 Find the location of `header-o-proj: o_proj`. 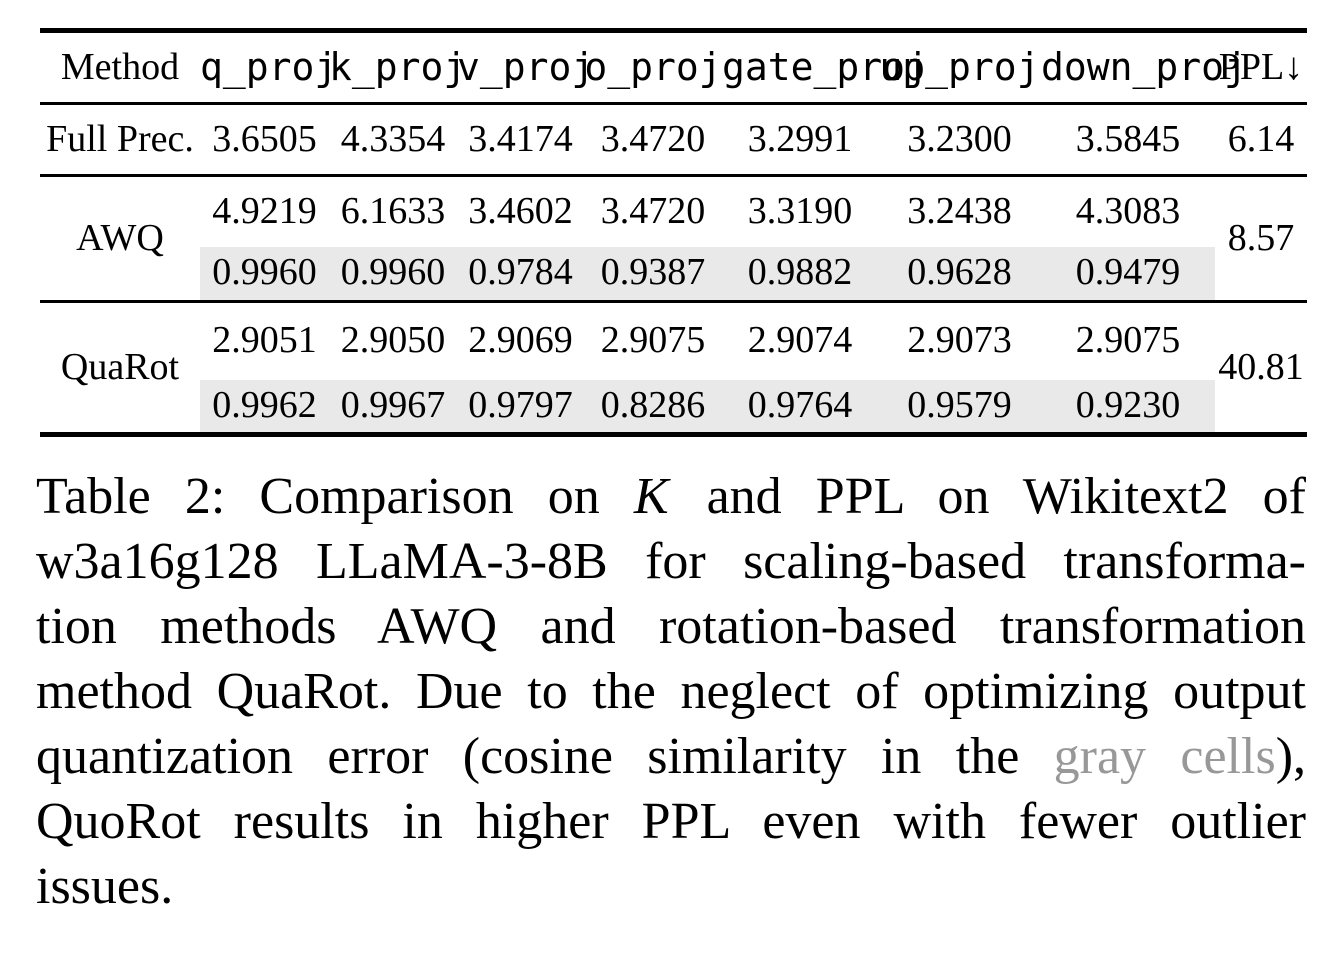

header-o-proj: o_proj is located at coordinates (653, 67).